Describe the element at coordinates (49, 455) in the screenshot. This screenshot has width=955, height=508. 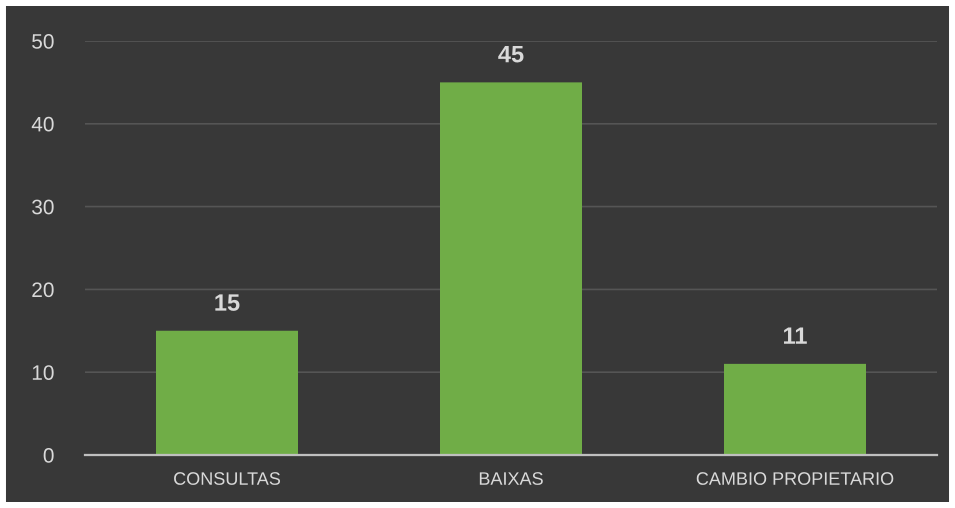
I see `y-tick-label: 0` at that location.